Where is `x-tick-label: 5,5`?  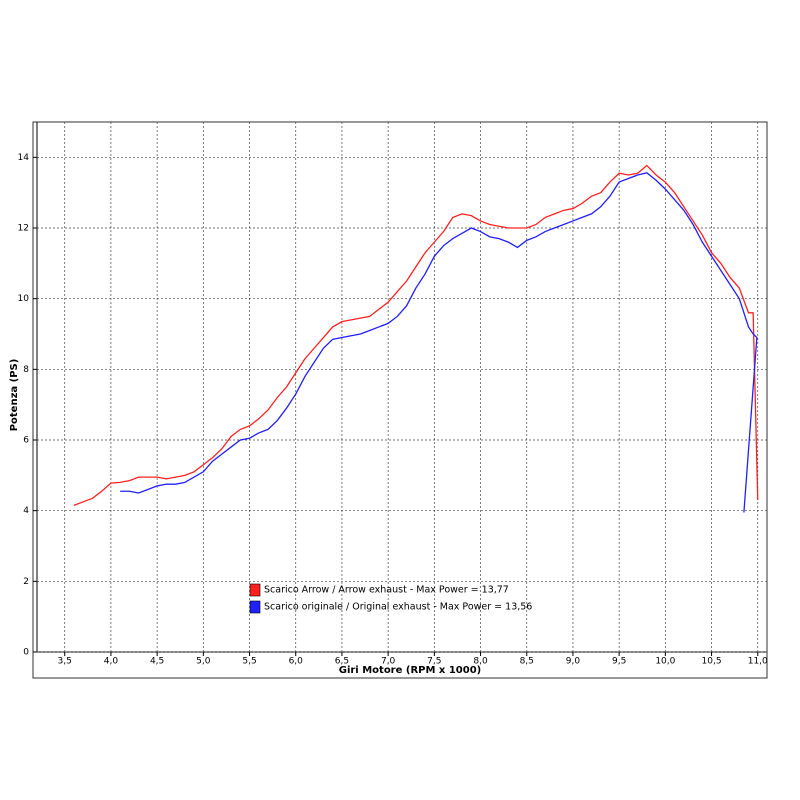
x-tick-label: 5,5 is located at coordinates (249, 662).